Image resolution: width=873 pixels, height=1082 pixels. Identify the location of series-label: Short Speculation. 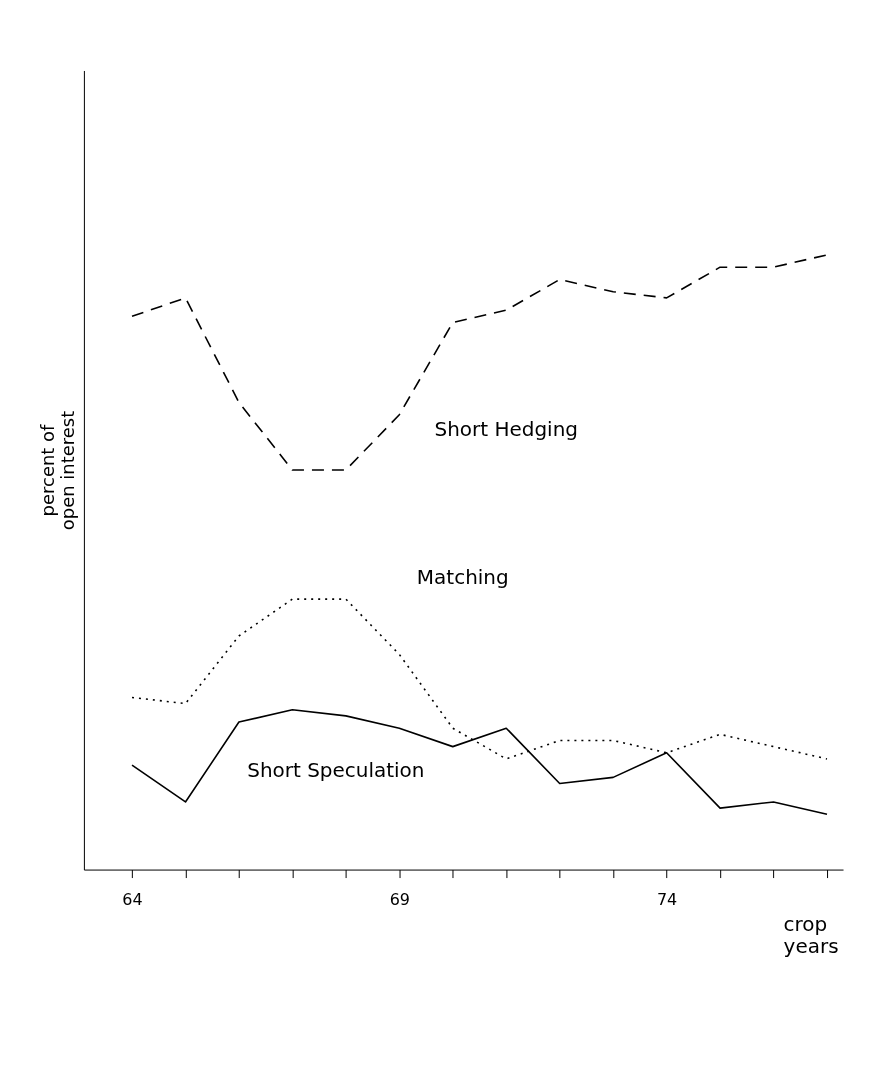
(336, 769).